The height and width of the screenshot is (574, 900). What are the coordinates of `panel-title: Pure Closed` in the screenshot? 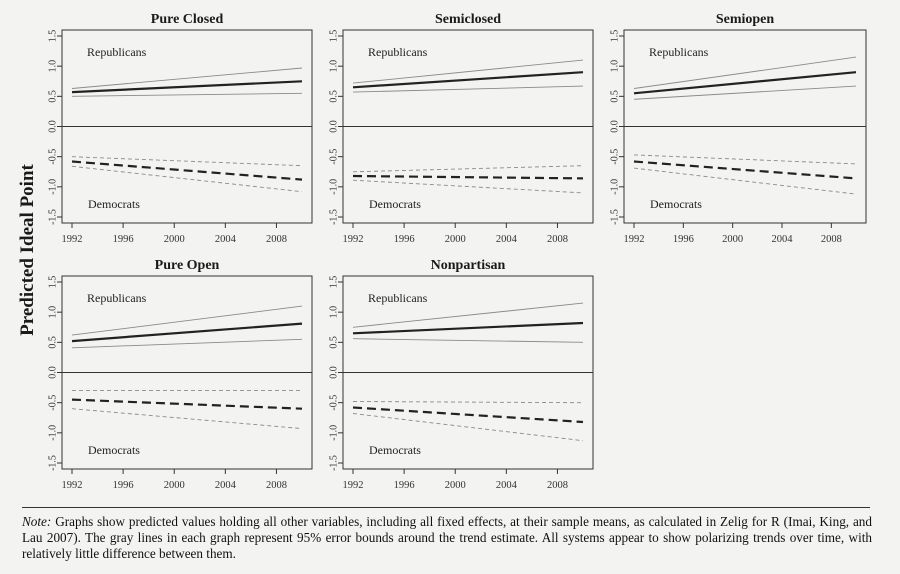 It's located at (187, 19).